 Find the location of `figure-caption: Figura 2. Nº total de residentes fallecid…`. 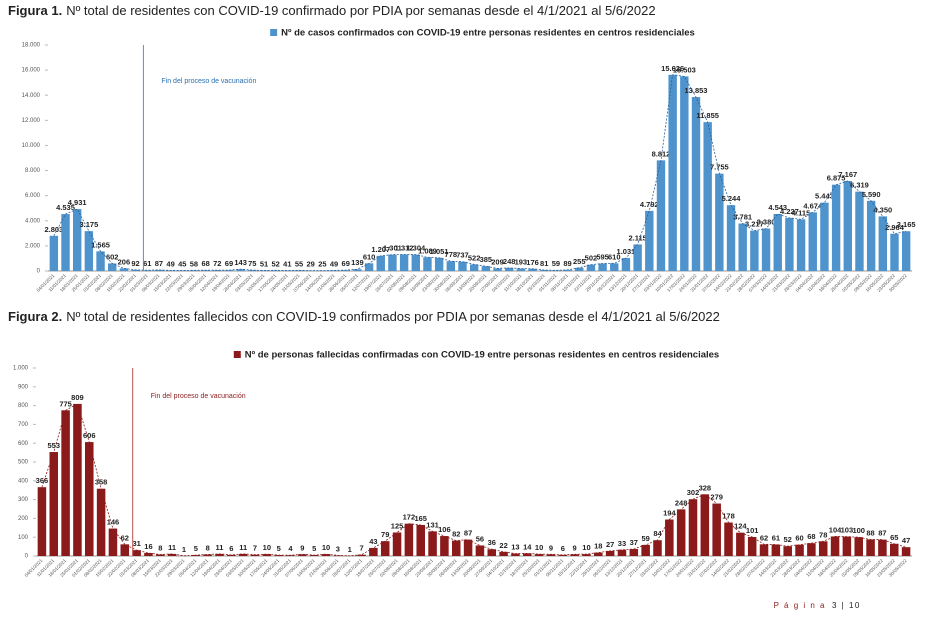

figure-caption: Figura 2. Nº total de residentes fallecid… is located at coordinates (364, 316).